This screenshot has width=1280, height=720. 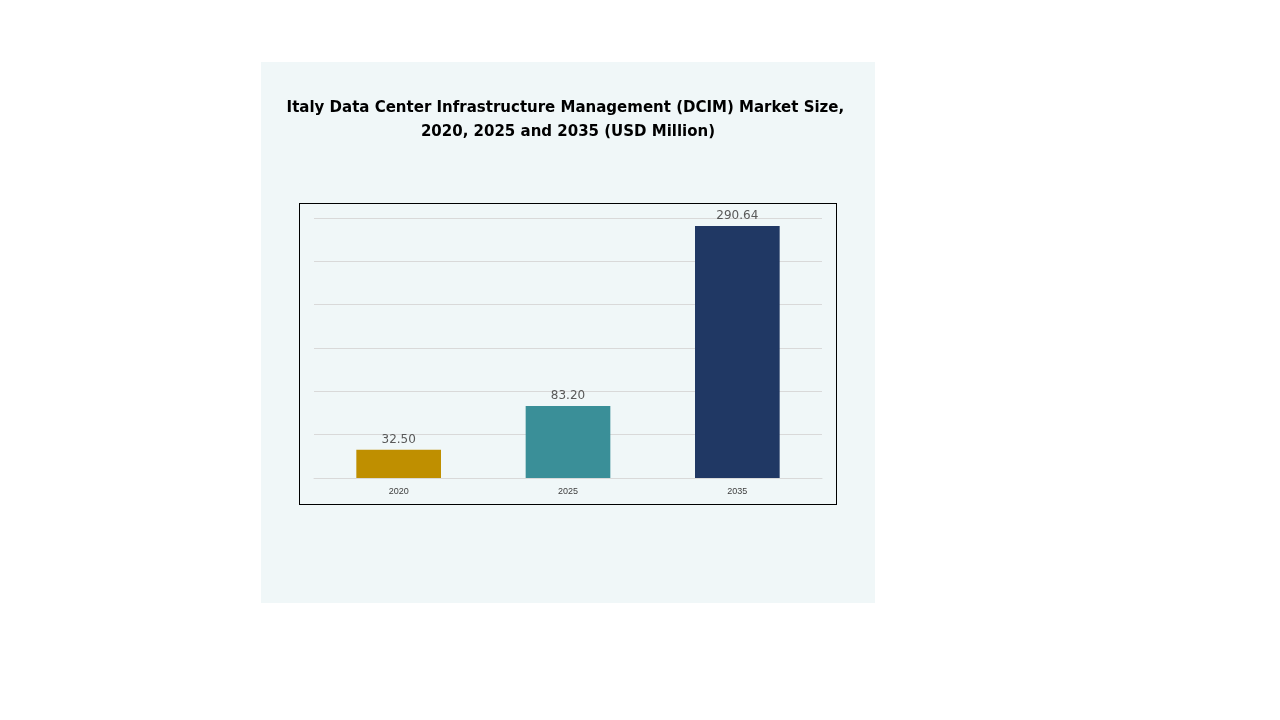 What do you see at coordinates (568, 490) in the screenshot?
I see `x-tick-label: 2025` at bounding box center [568, 490].